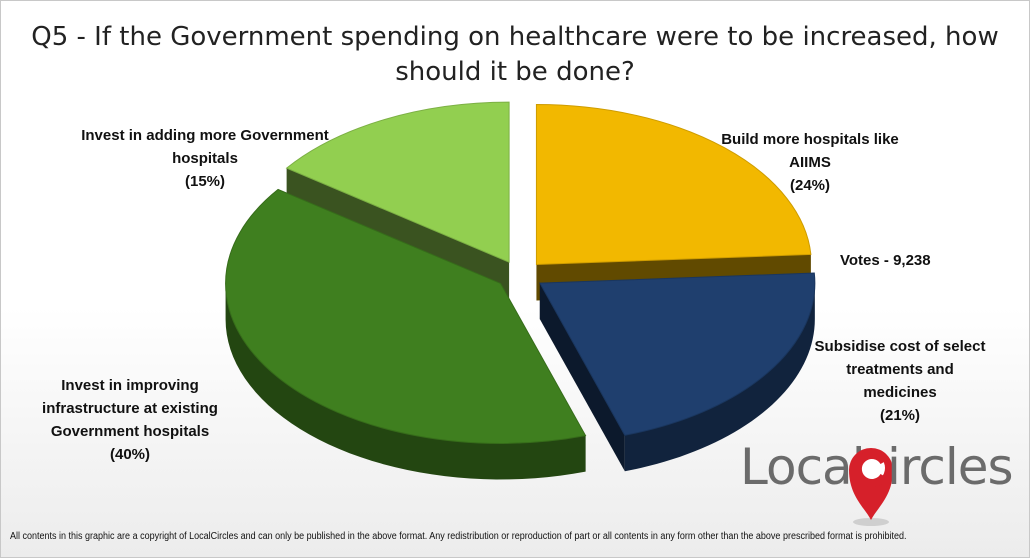 The image size is (1030, 558). What do you see at coordinates (871, 487) in the screenshot?
I see `logo-pin-icon` at bounding box center [871, 487].